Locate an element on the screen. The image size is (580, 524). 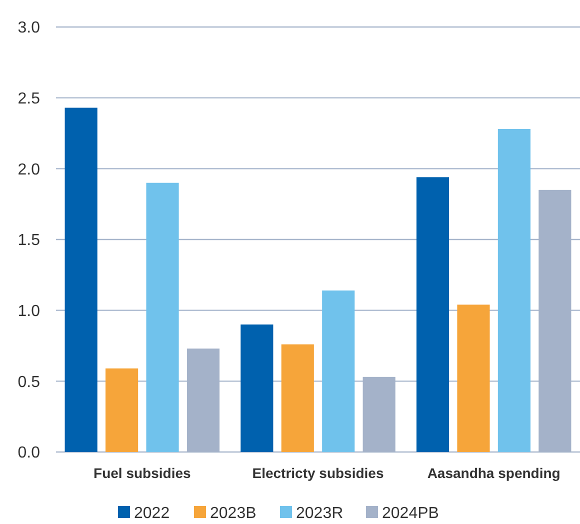
legend-label: 2023R is located at coordinates (320, 513).